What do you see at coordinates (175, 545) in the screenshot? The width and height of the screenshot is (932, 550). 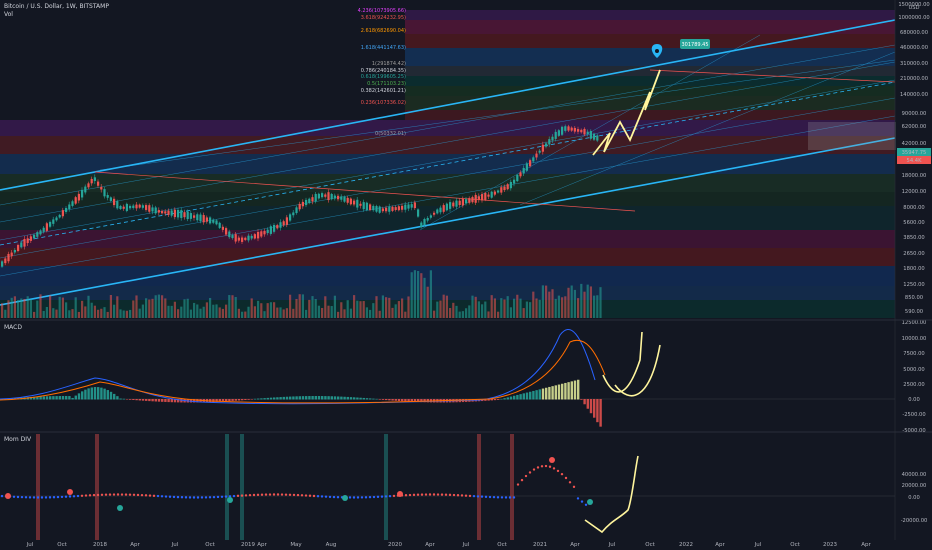 I see `time-tick: Jul` at bounding box center [175, 545].